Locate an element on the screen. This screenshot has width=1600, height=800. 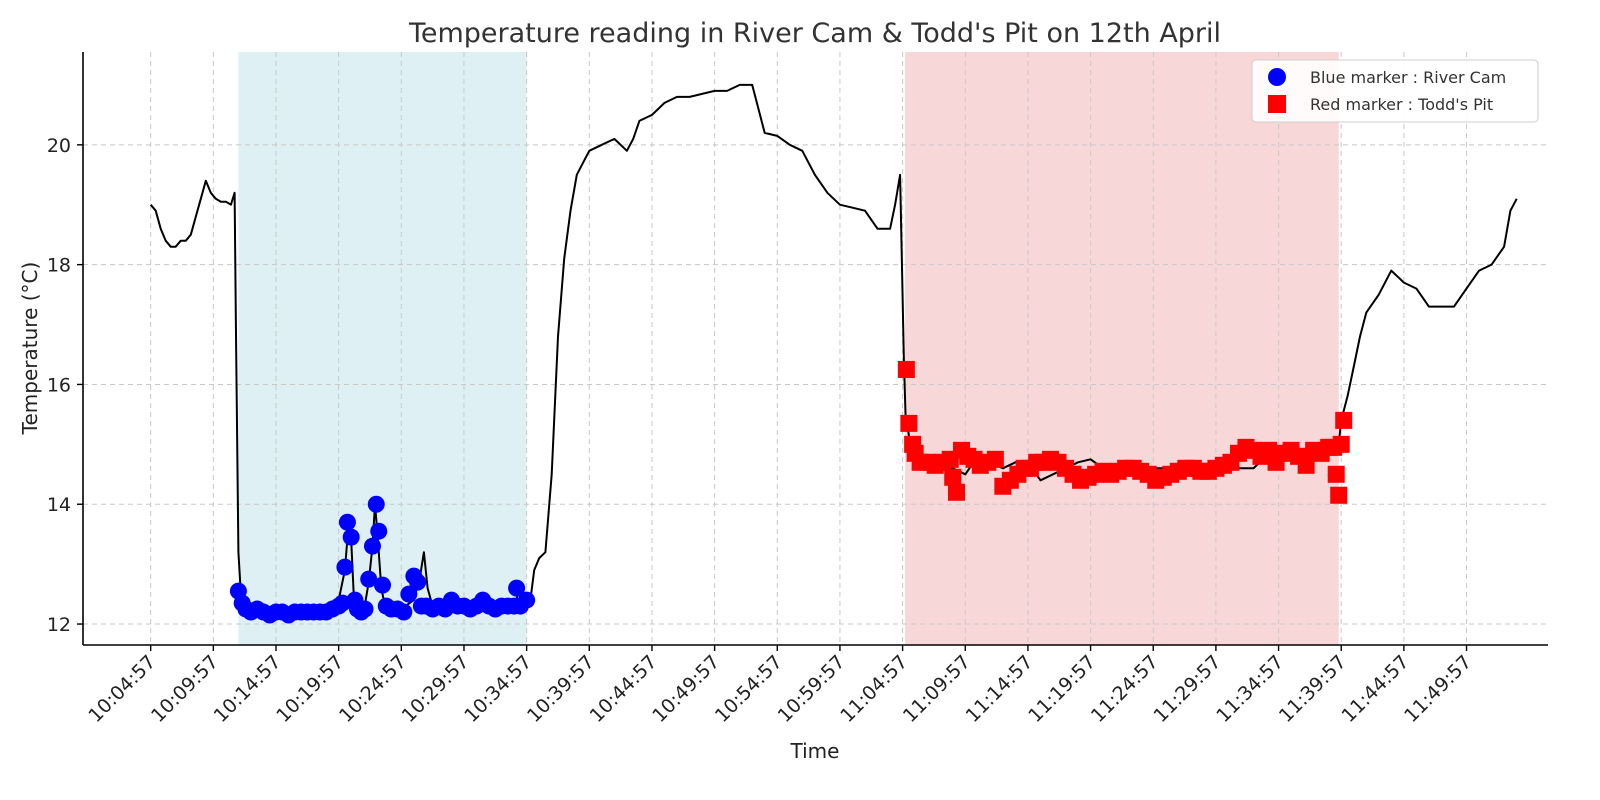
y-tick-label: 18 is located at coordinates (59, 266).